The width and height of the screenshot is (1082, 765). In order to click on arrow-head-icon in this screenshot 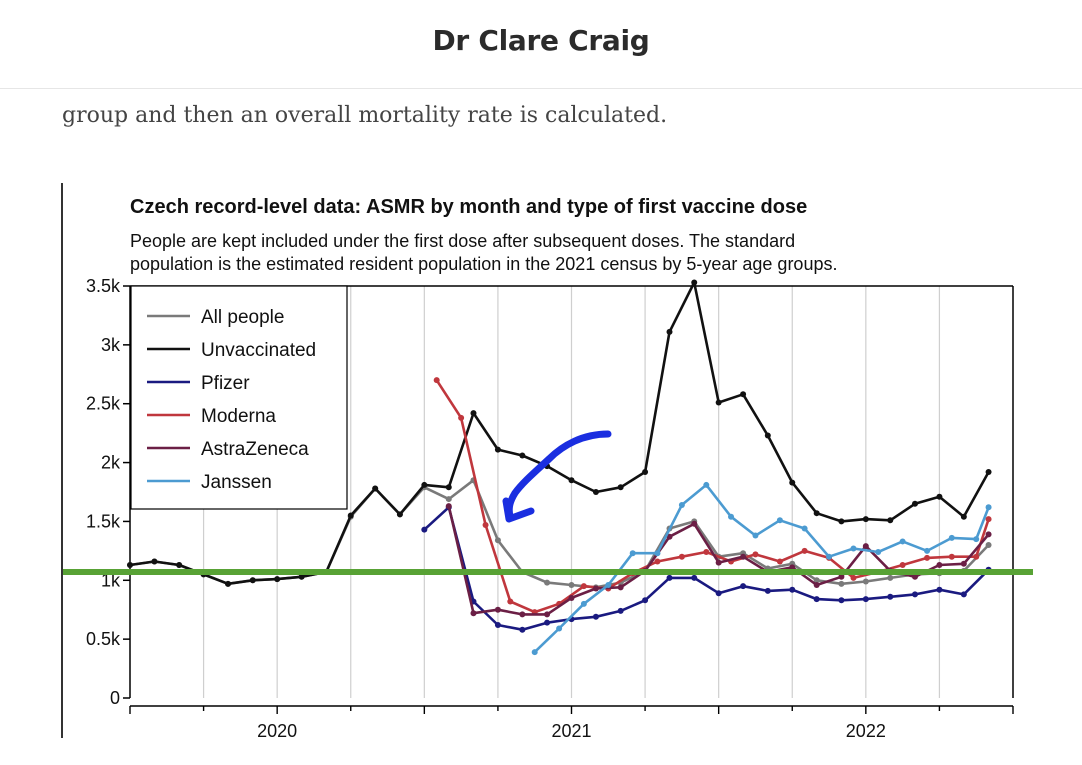, I will do `click(518, 510)`.